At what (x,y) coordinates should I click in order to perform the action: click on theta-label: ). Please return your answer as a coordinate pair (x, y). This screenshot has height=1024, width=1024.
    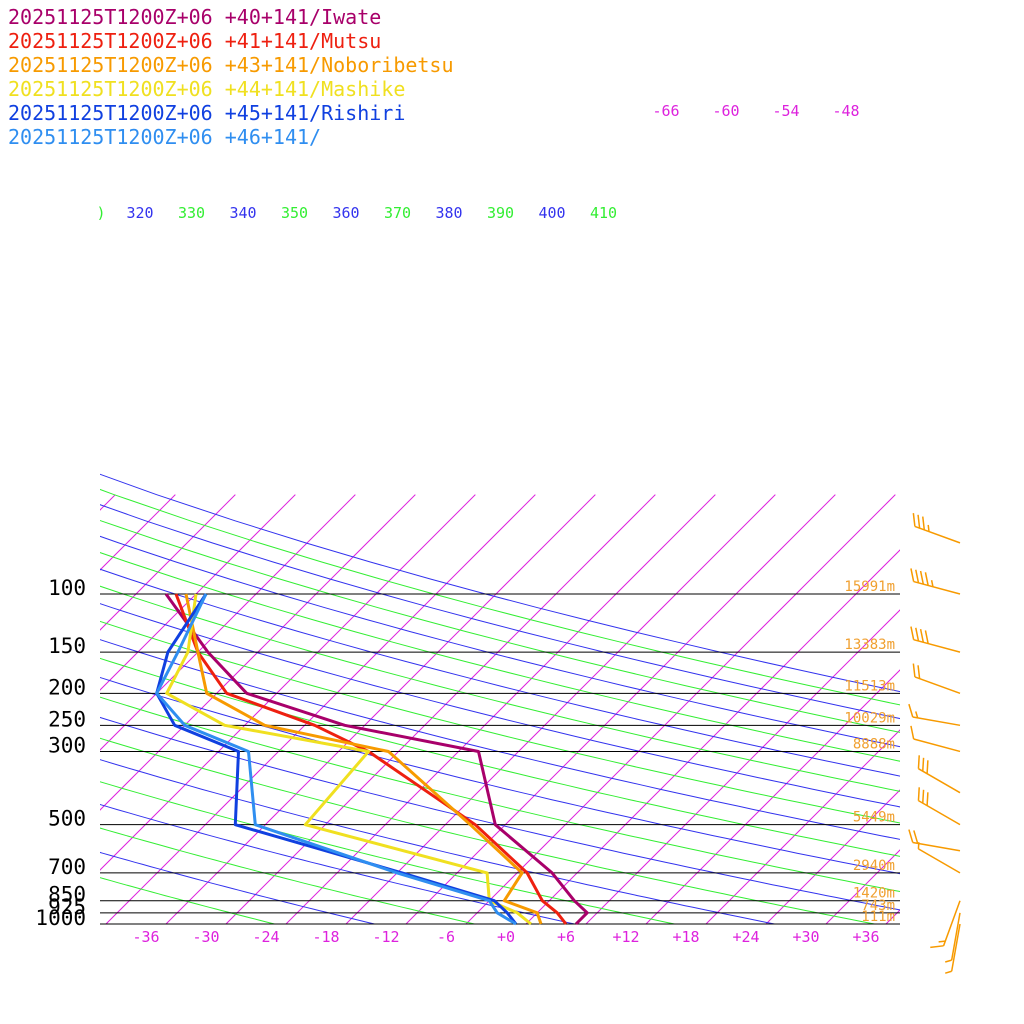
    Looking at the image, I should click on (100, 213).